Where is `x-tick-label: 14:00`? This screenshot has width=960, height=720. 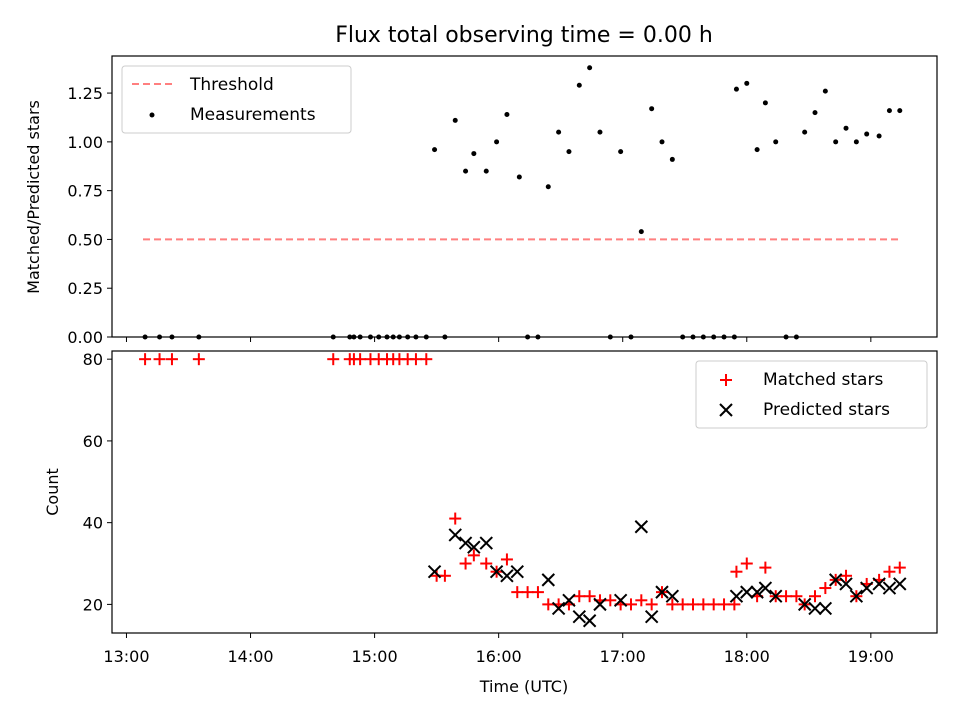 x-tick-label: 14:00 is located at coordinates (250, 656).